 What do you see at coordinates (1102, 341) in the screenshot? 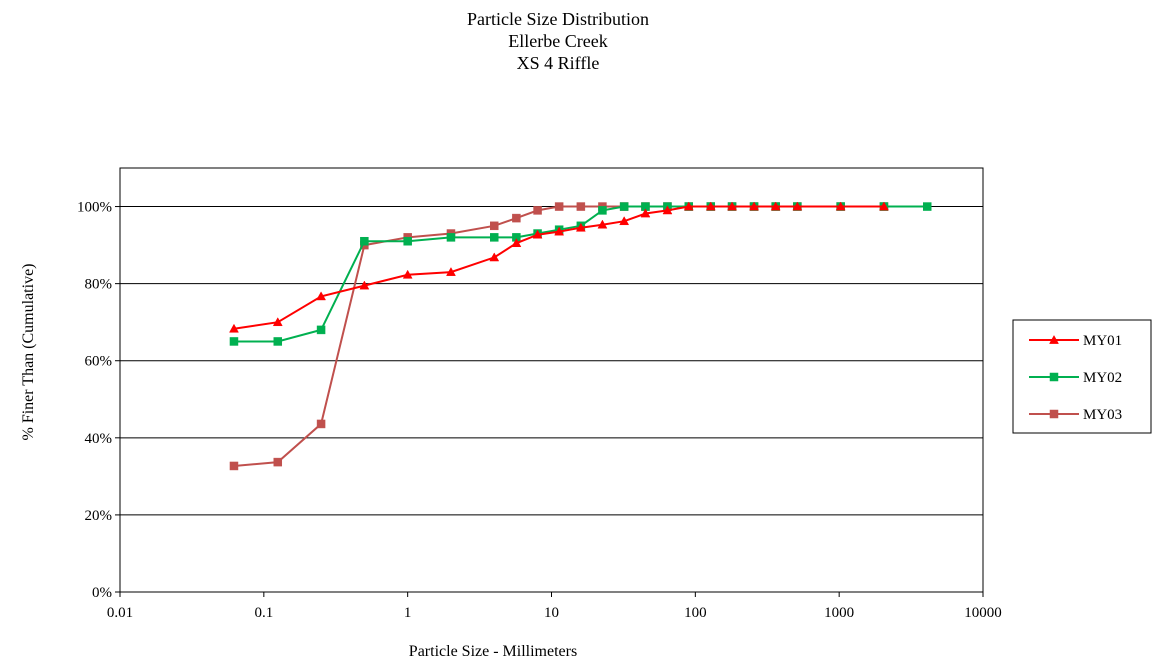
I see `legend-label-my01: MY01` at bounding box center [1102, 341].